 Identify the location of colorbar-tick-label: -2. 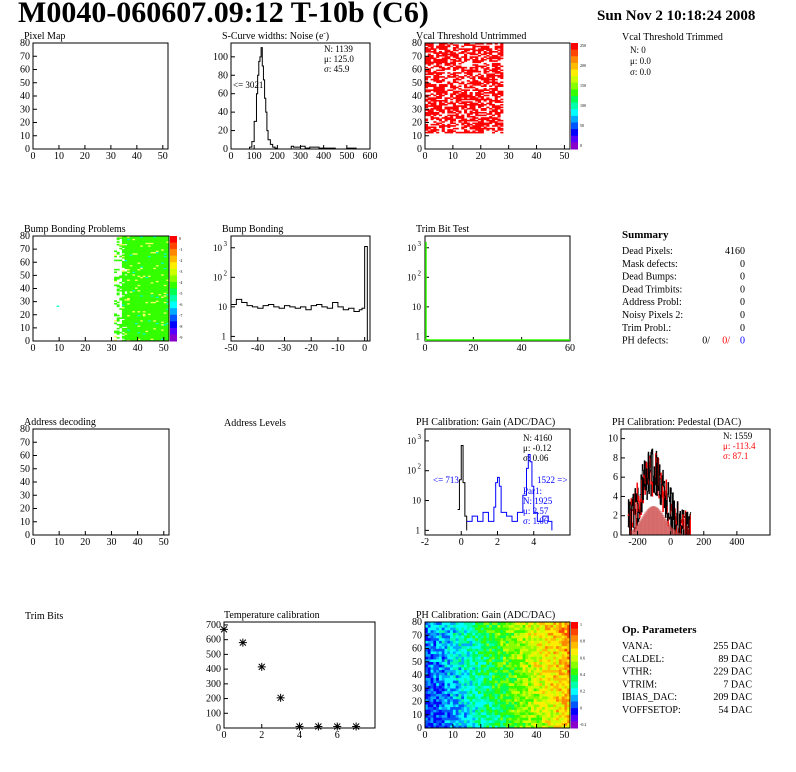
(180, 260).